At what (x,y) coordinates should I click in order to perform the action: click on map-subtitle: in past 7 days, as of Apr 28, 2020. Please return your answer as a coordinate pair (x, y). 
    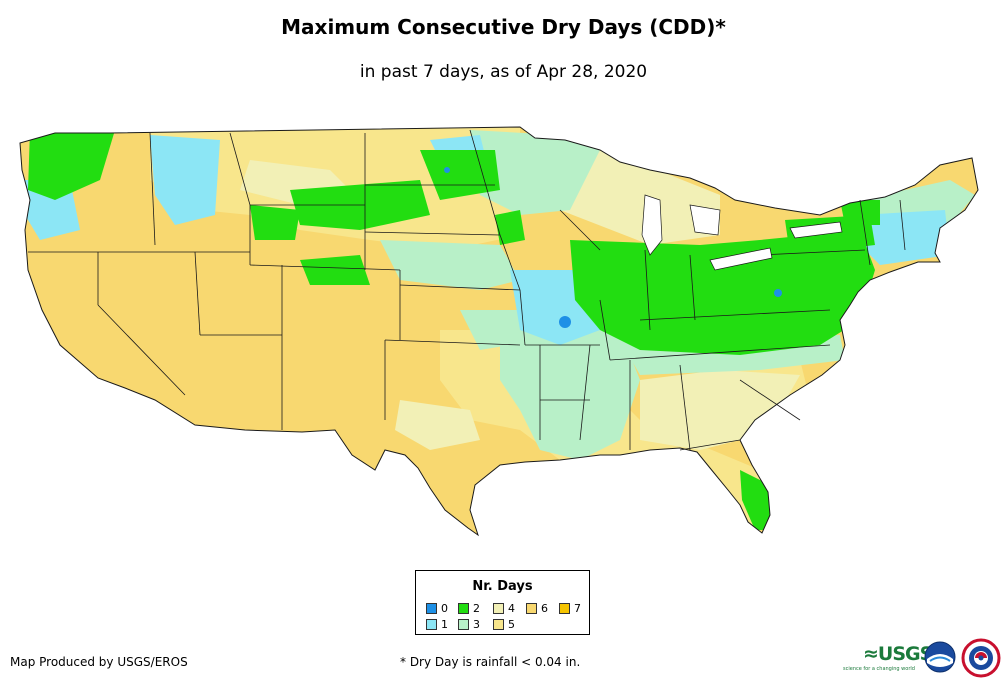
    Looking at the image, I should click on (503, 72).